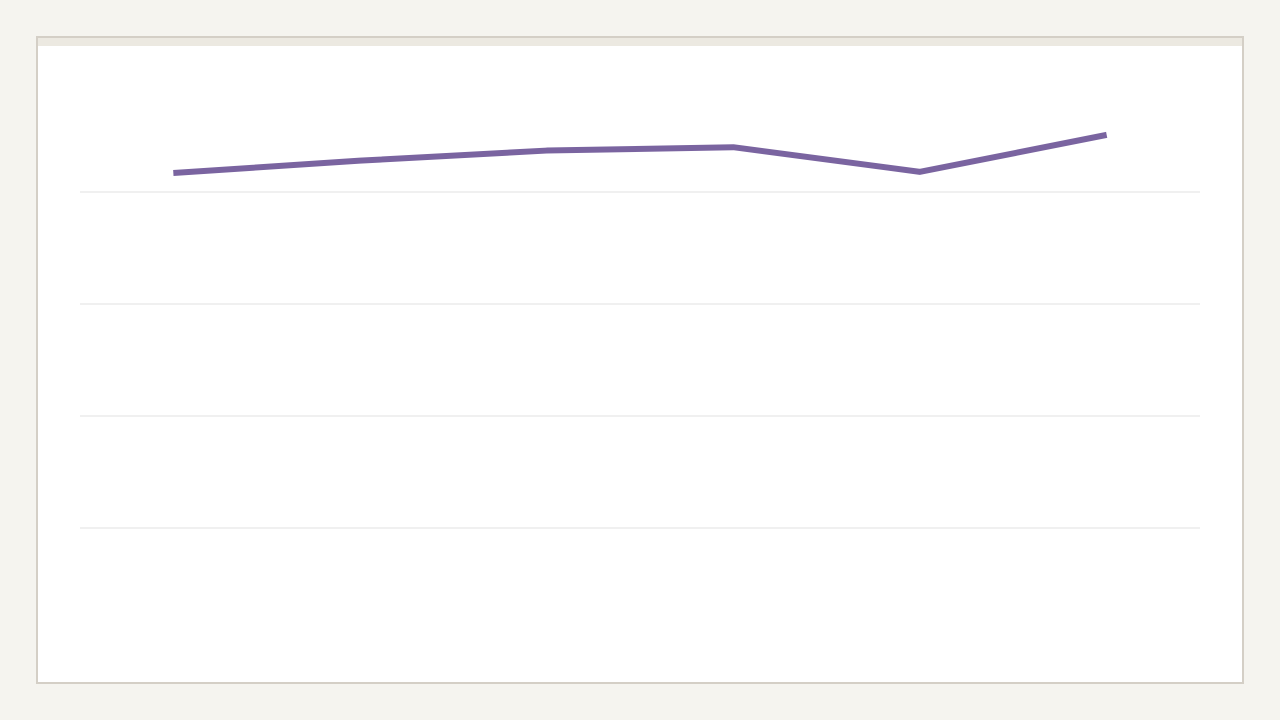  Describe the element at coordinates (640, 153) in the screenshot. I see `data-line` at that location.